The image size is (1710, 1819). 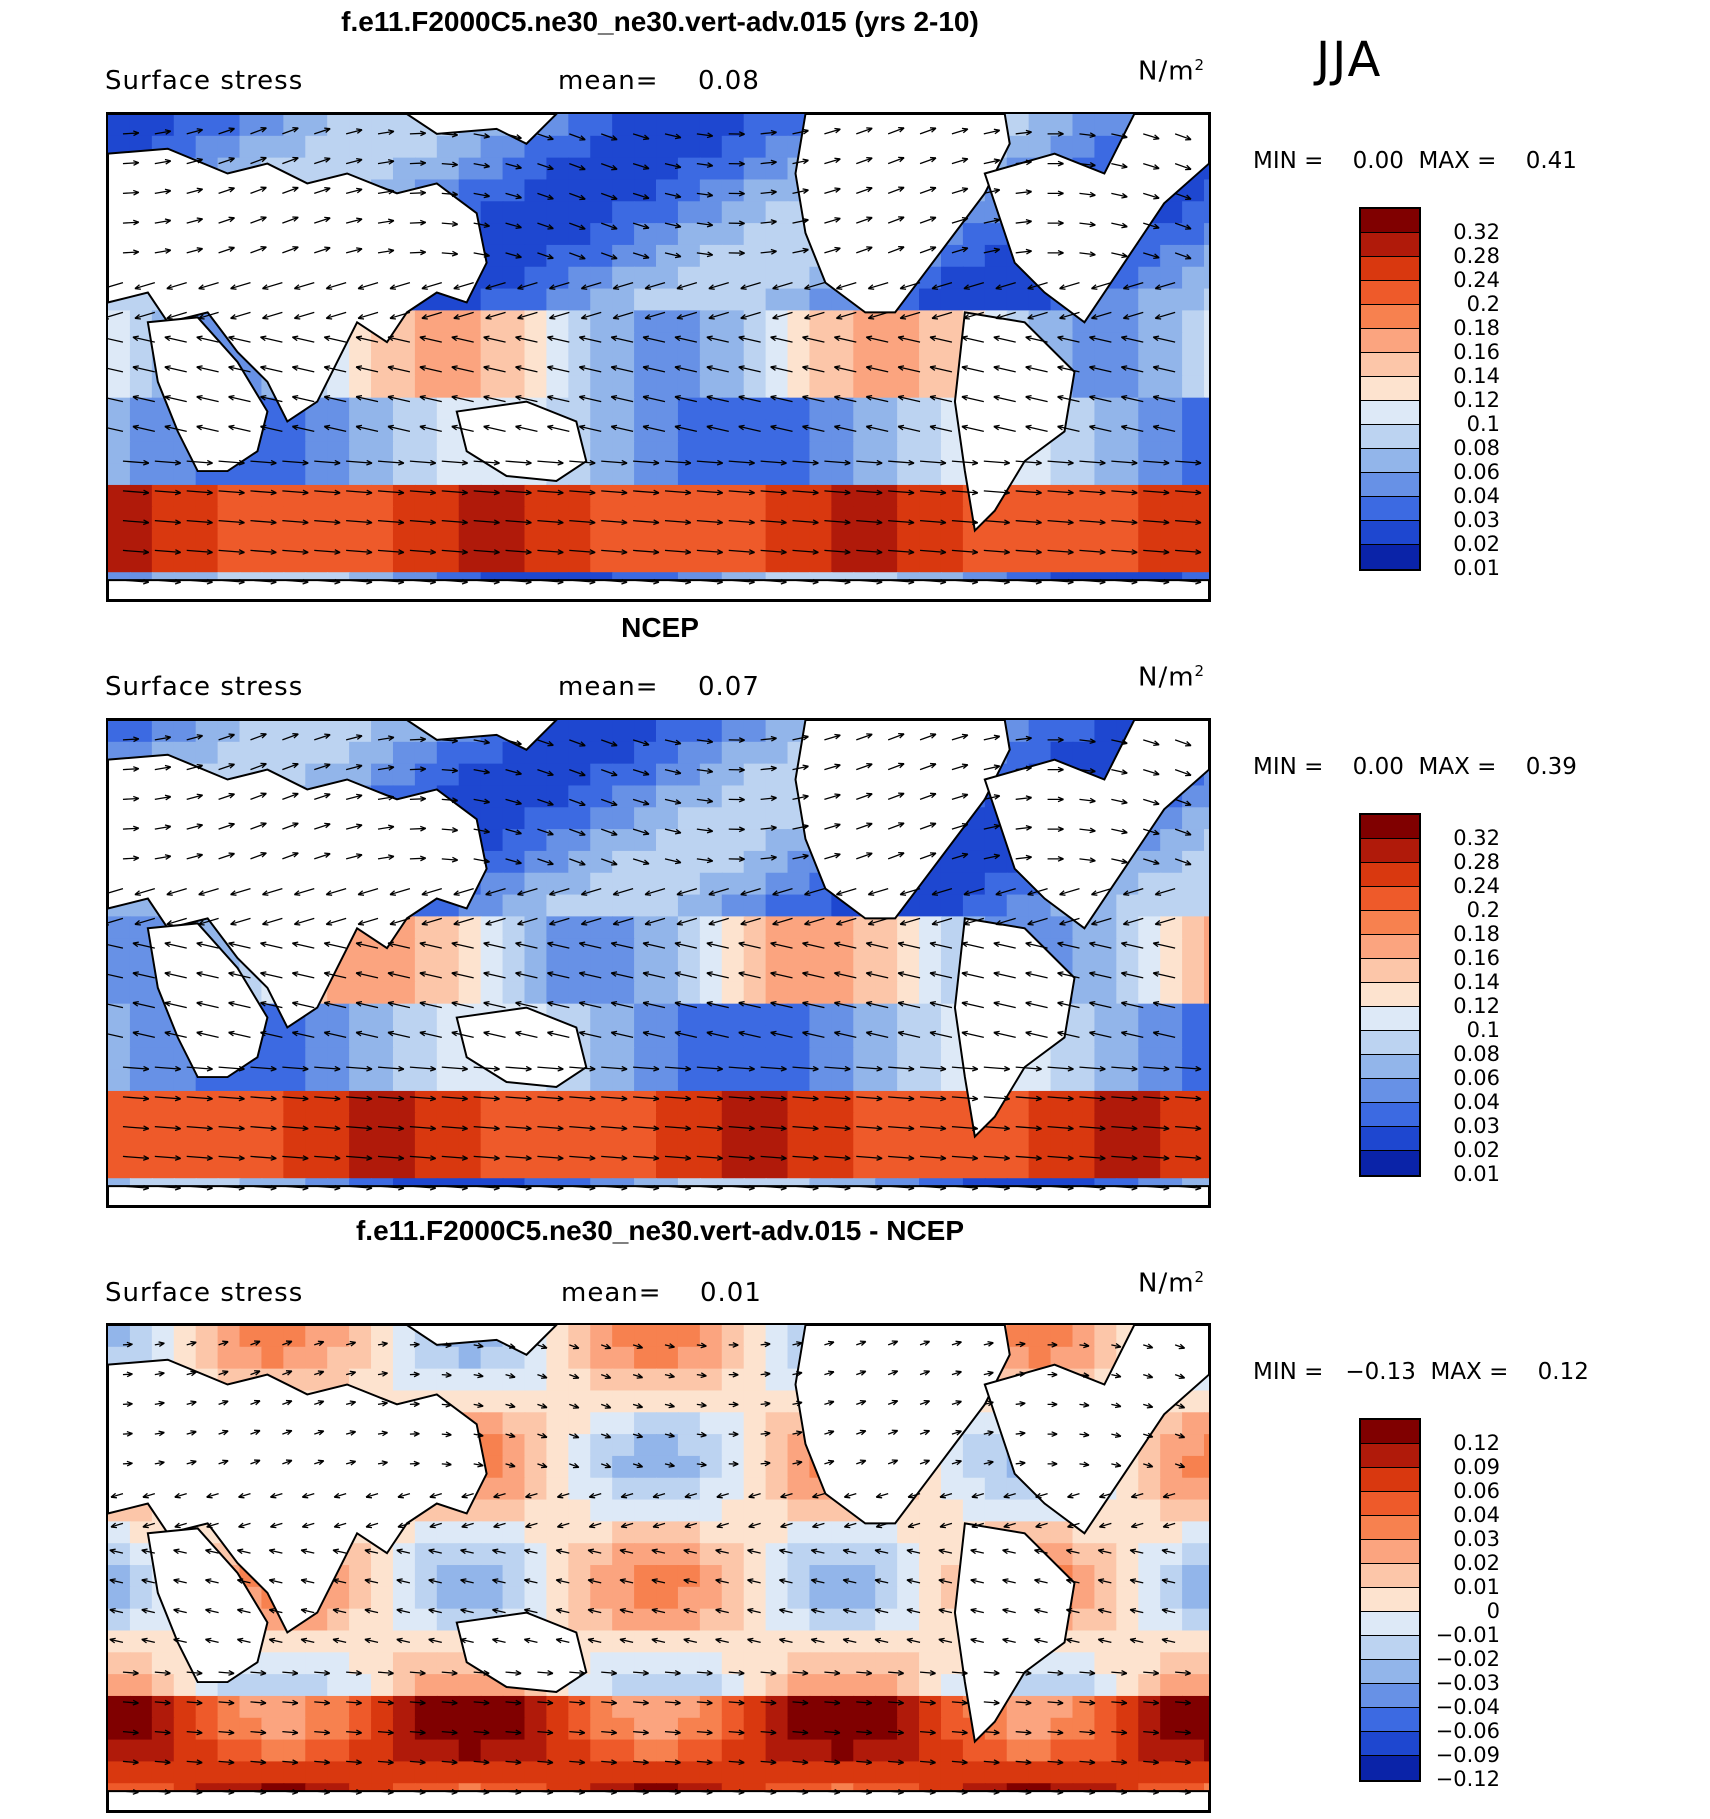 I want to click on panel-2-units: N/m2, so click(x=1172, y=677).